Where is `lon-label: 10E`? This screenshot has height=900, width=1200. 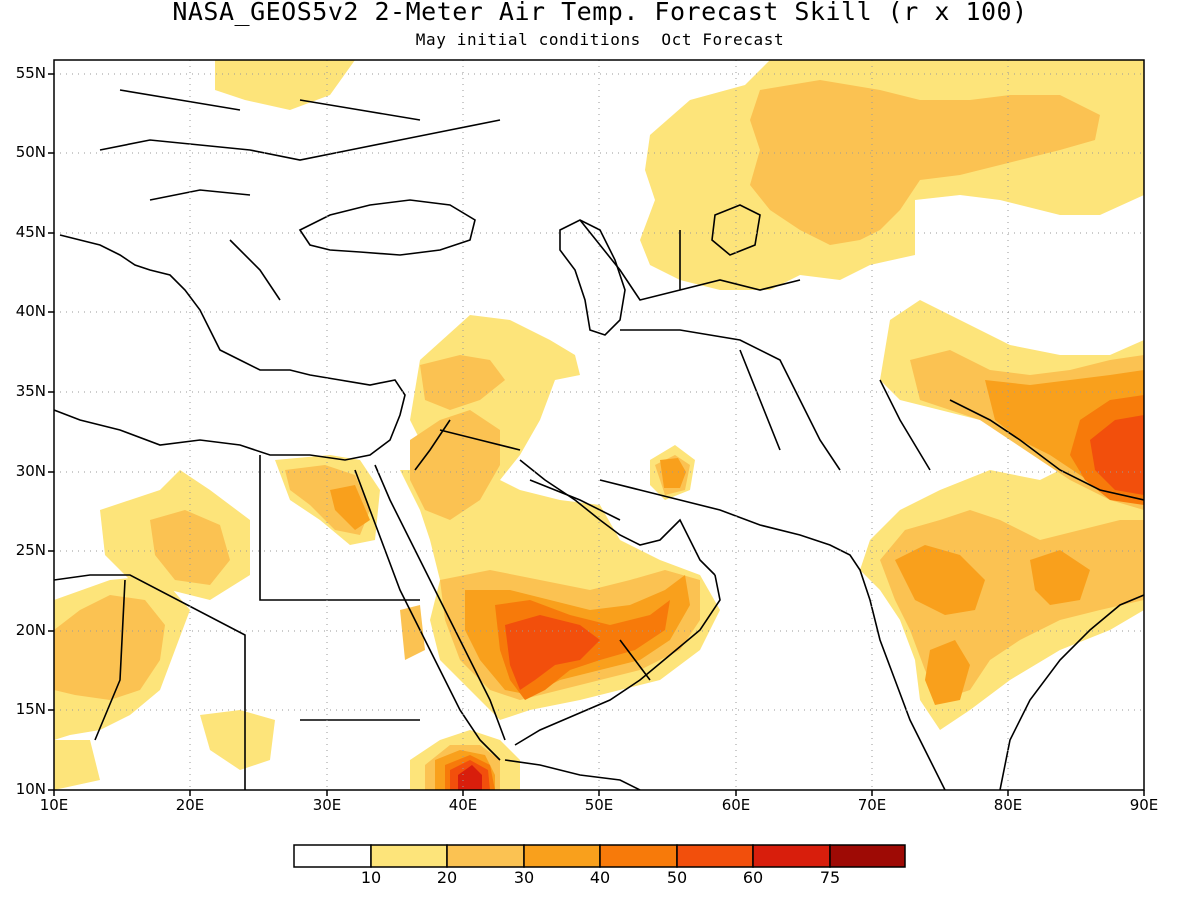 lon-label: 10E is located at coordinates (54, 805).